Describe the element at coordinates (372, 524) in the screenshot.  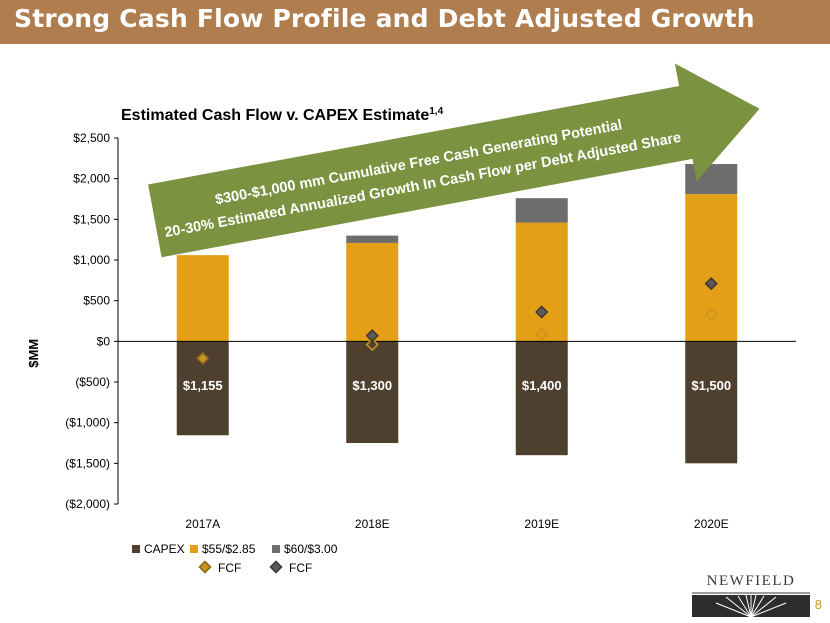
I see `x-tick-label: 2018E` at that location.